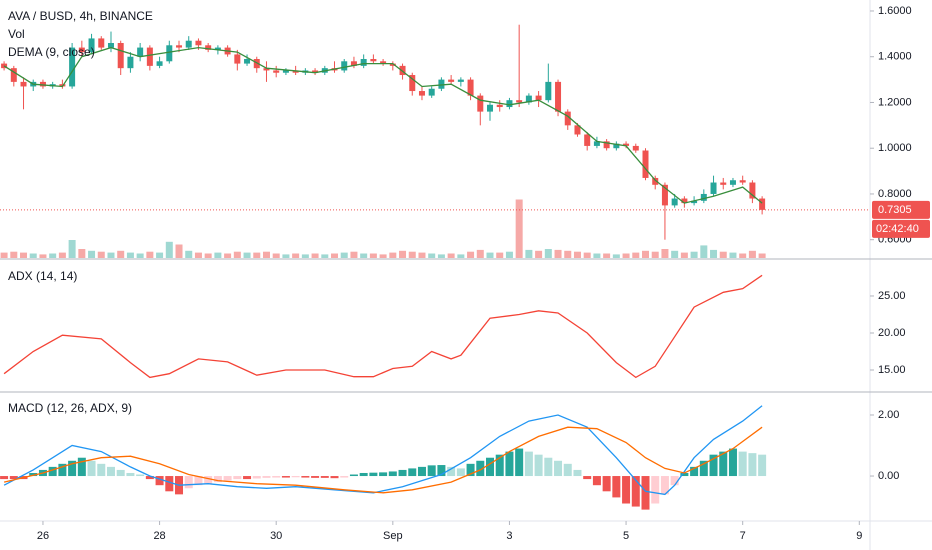 This screenshot has height=550, width=932. I want to click on x-tick-label: 30, so click(276, 536).